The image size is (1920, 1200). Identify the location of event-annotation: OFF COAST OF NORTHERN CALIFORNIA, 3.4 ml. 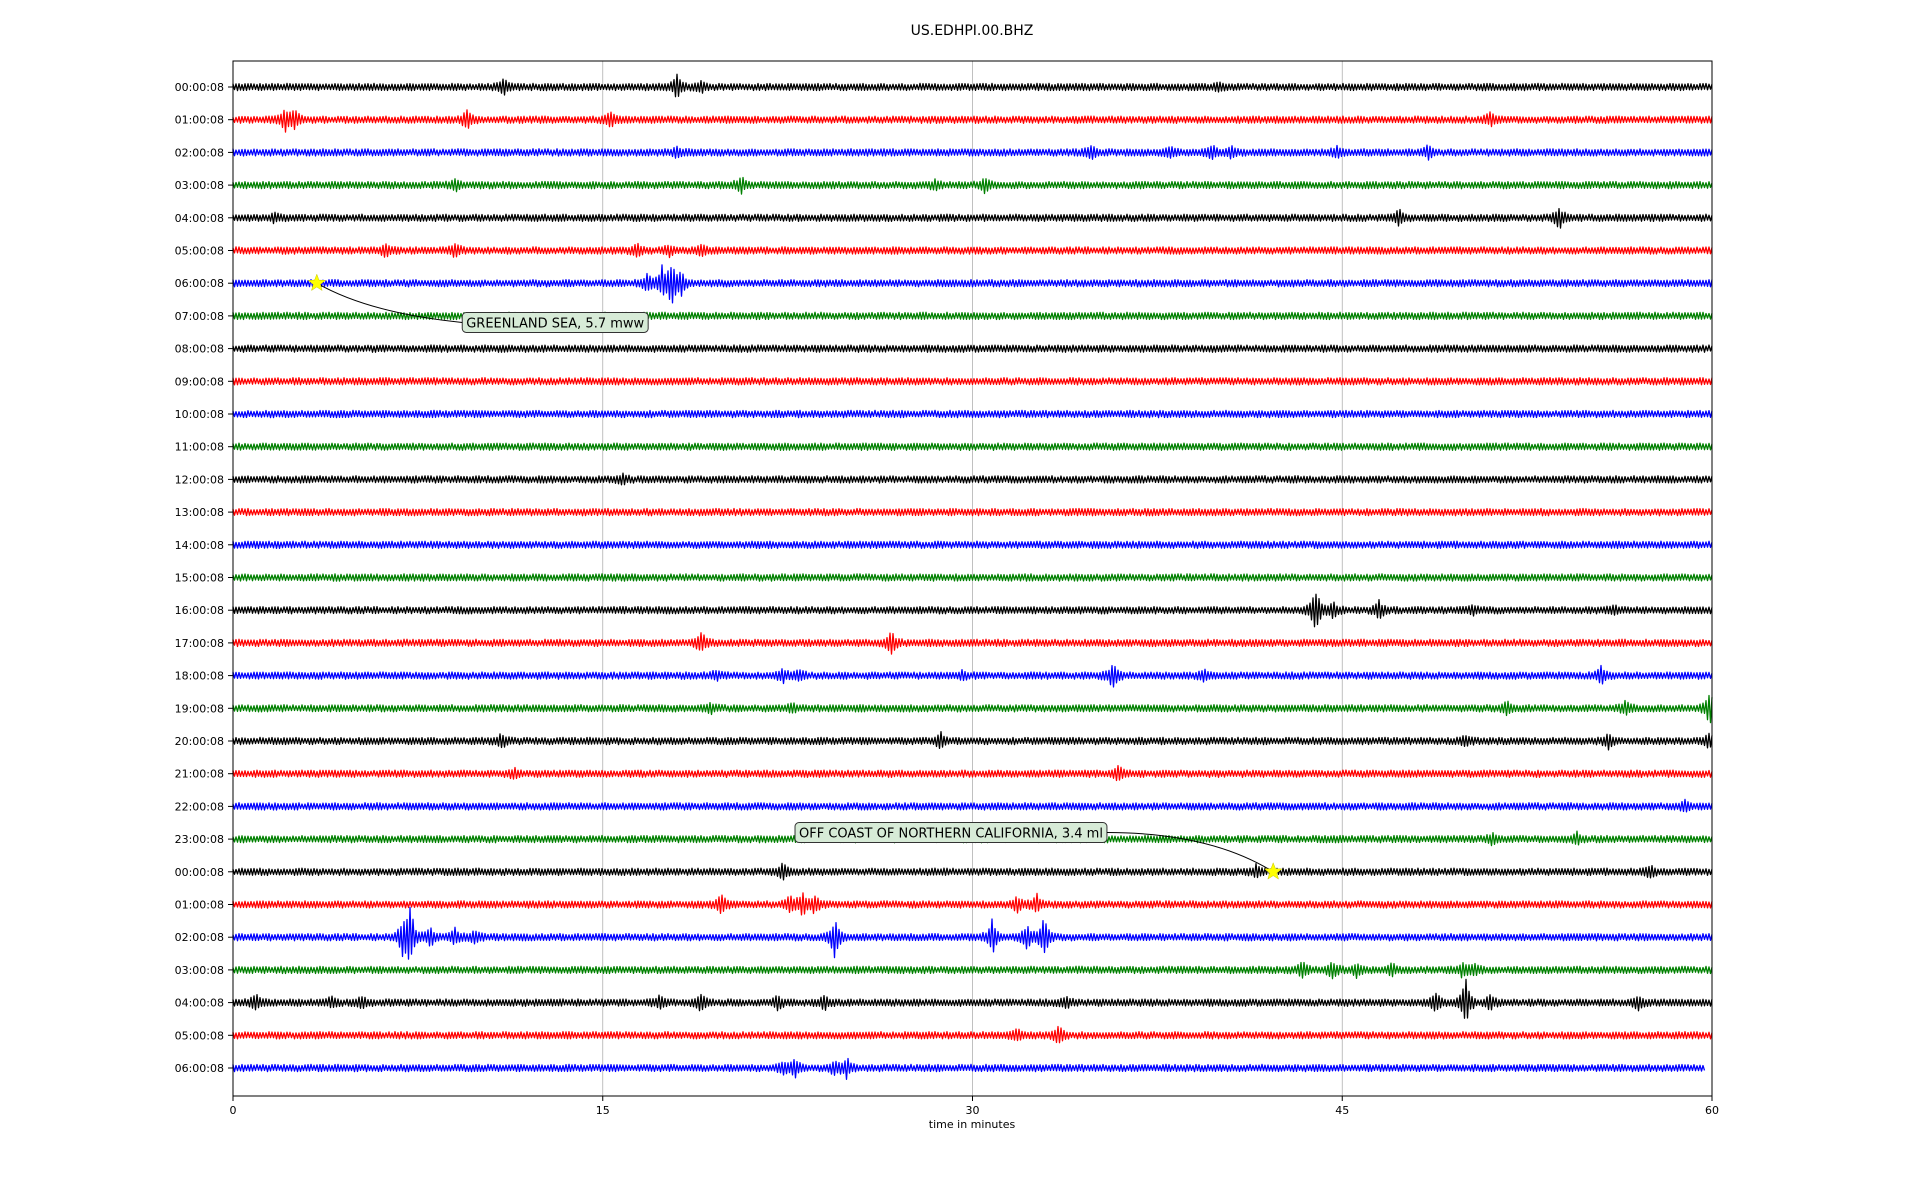
(1038, 851).